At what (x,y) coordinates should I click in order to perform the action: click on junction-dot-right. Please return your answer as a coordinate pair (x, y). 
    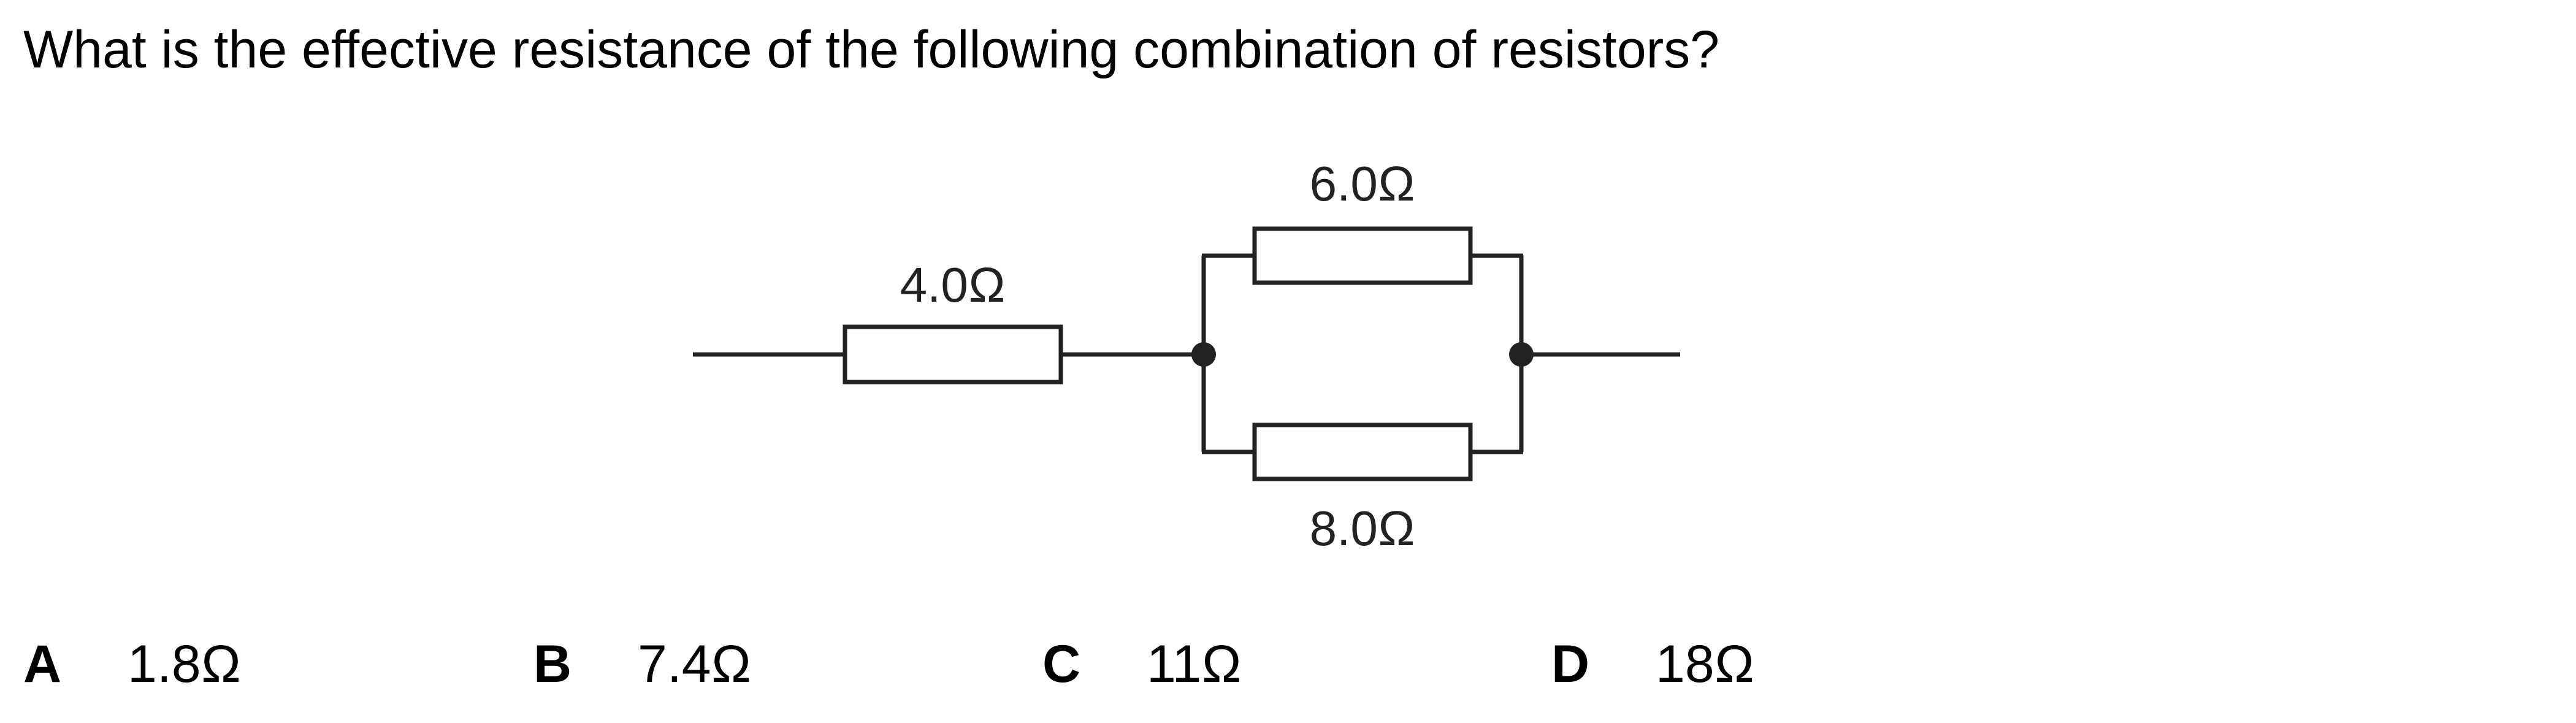
    Looking at the image, I should click on (1521, 354).